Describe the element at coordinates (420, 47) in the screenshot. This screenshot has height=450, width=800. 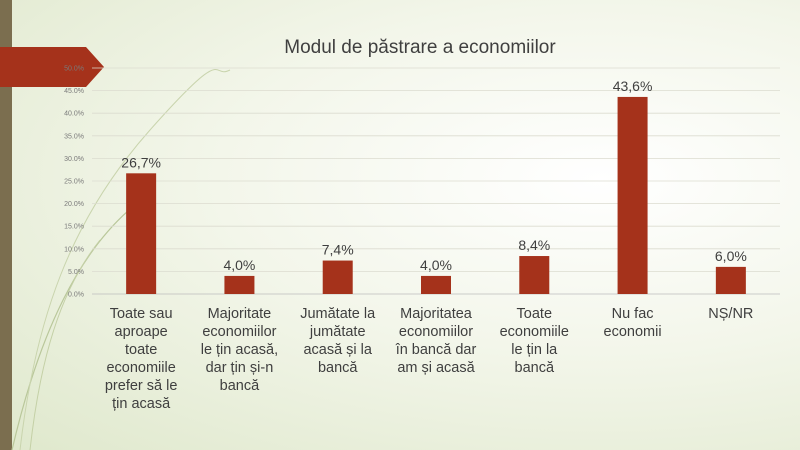
I see `chart-title: Modul de păstrare a economiilor` at that location.